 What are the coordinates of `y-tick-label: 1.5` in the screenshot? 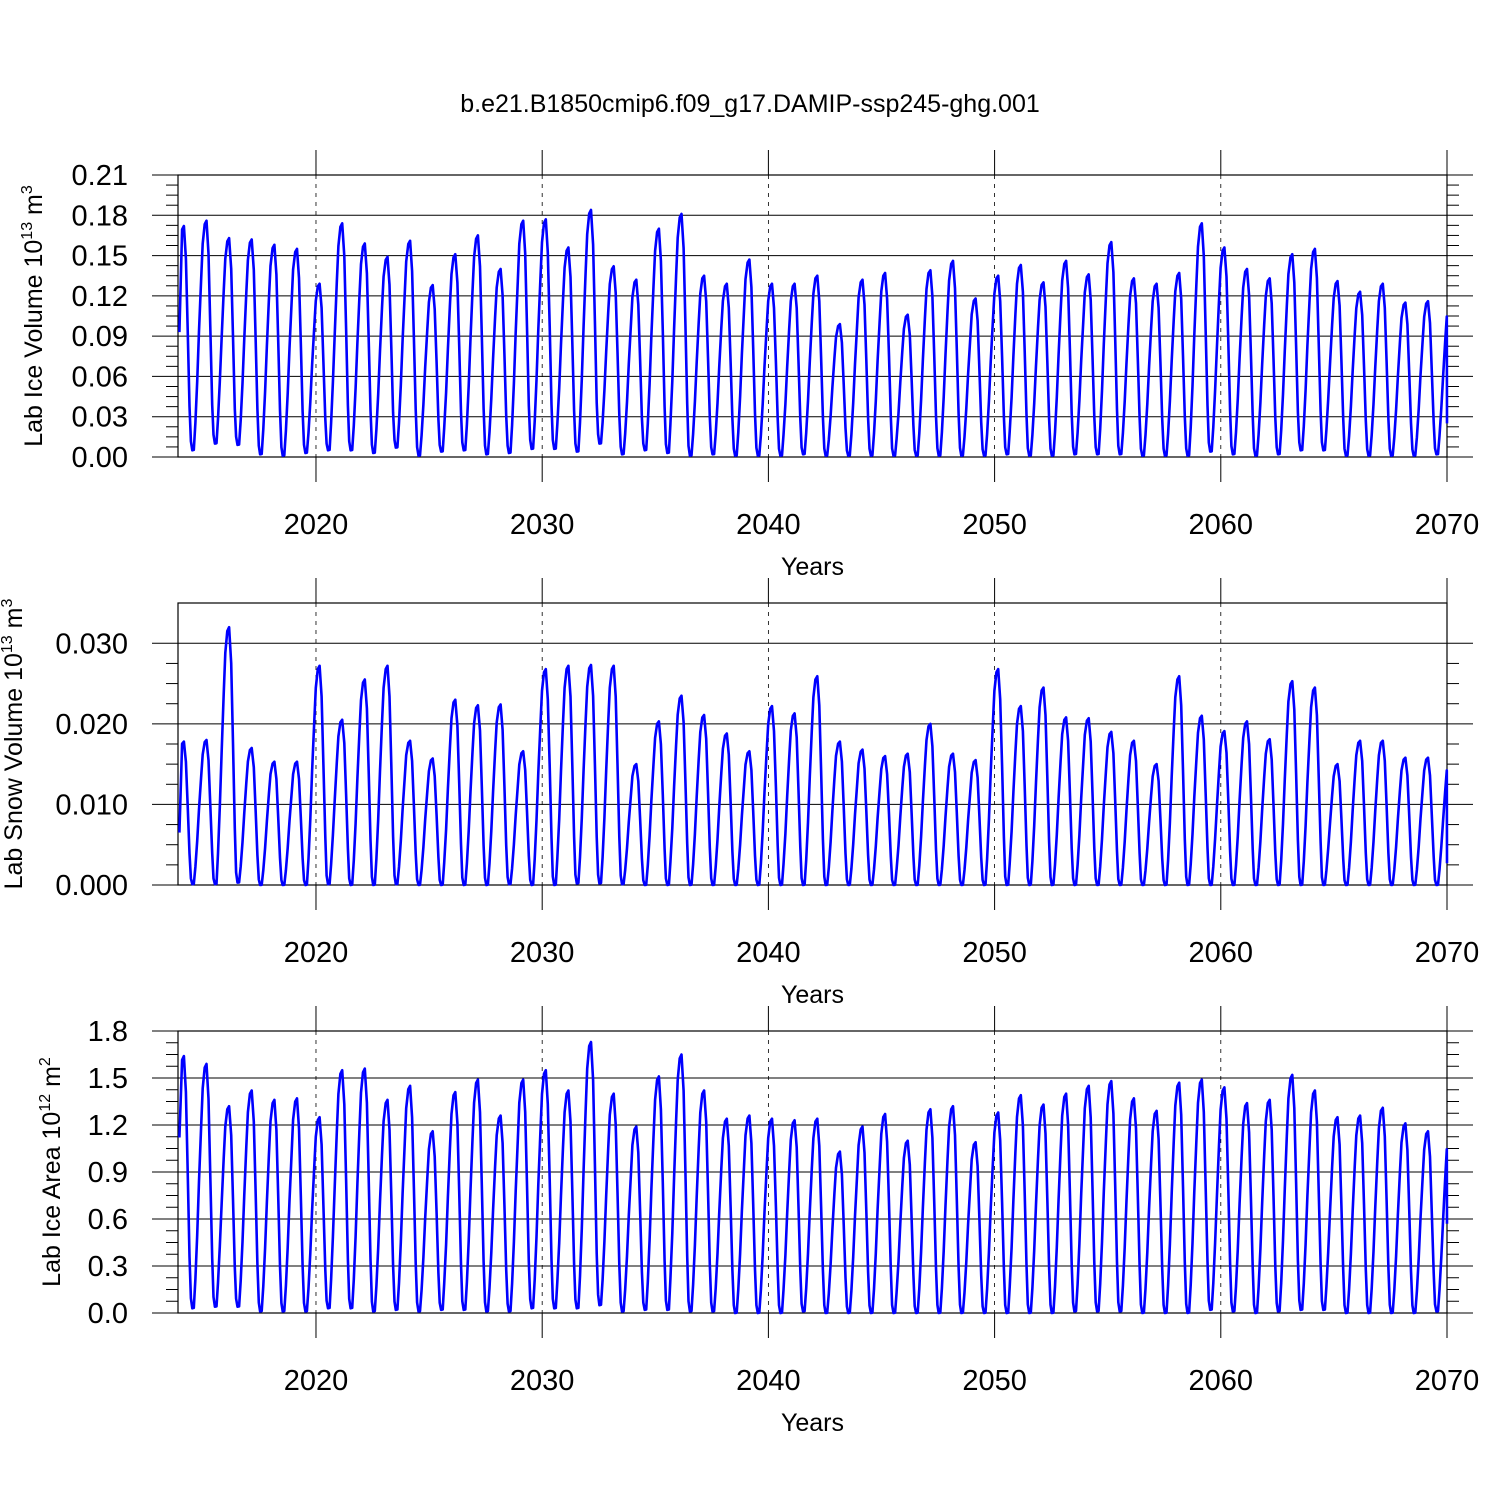 It's located at (108, 1079).